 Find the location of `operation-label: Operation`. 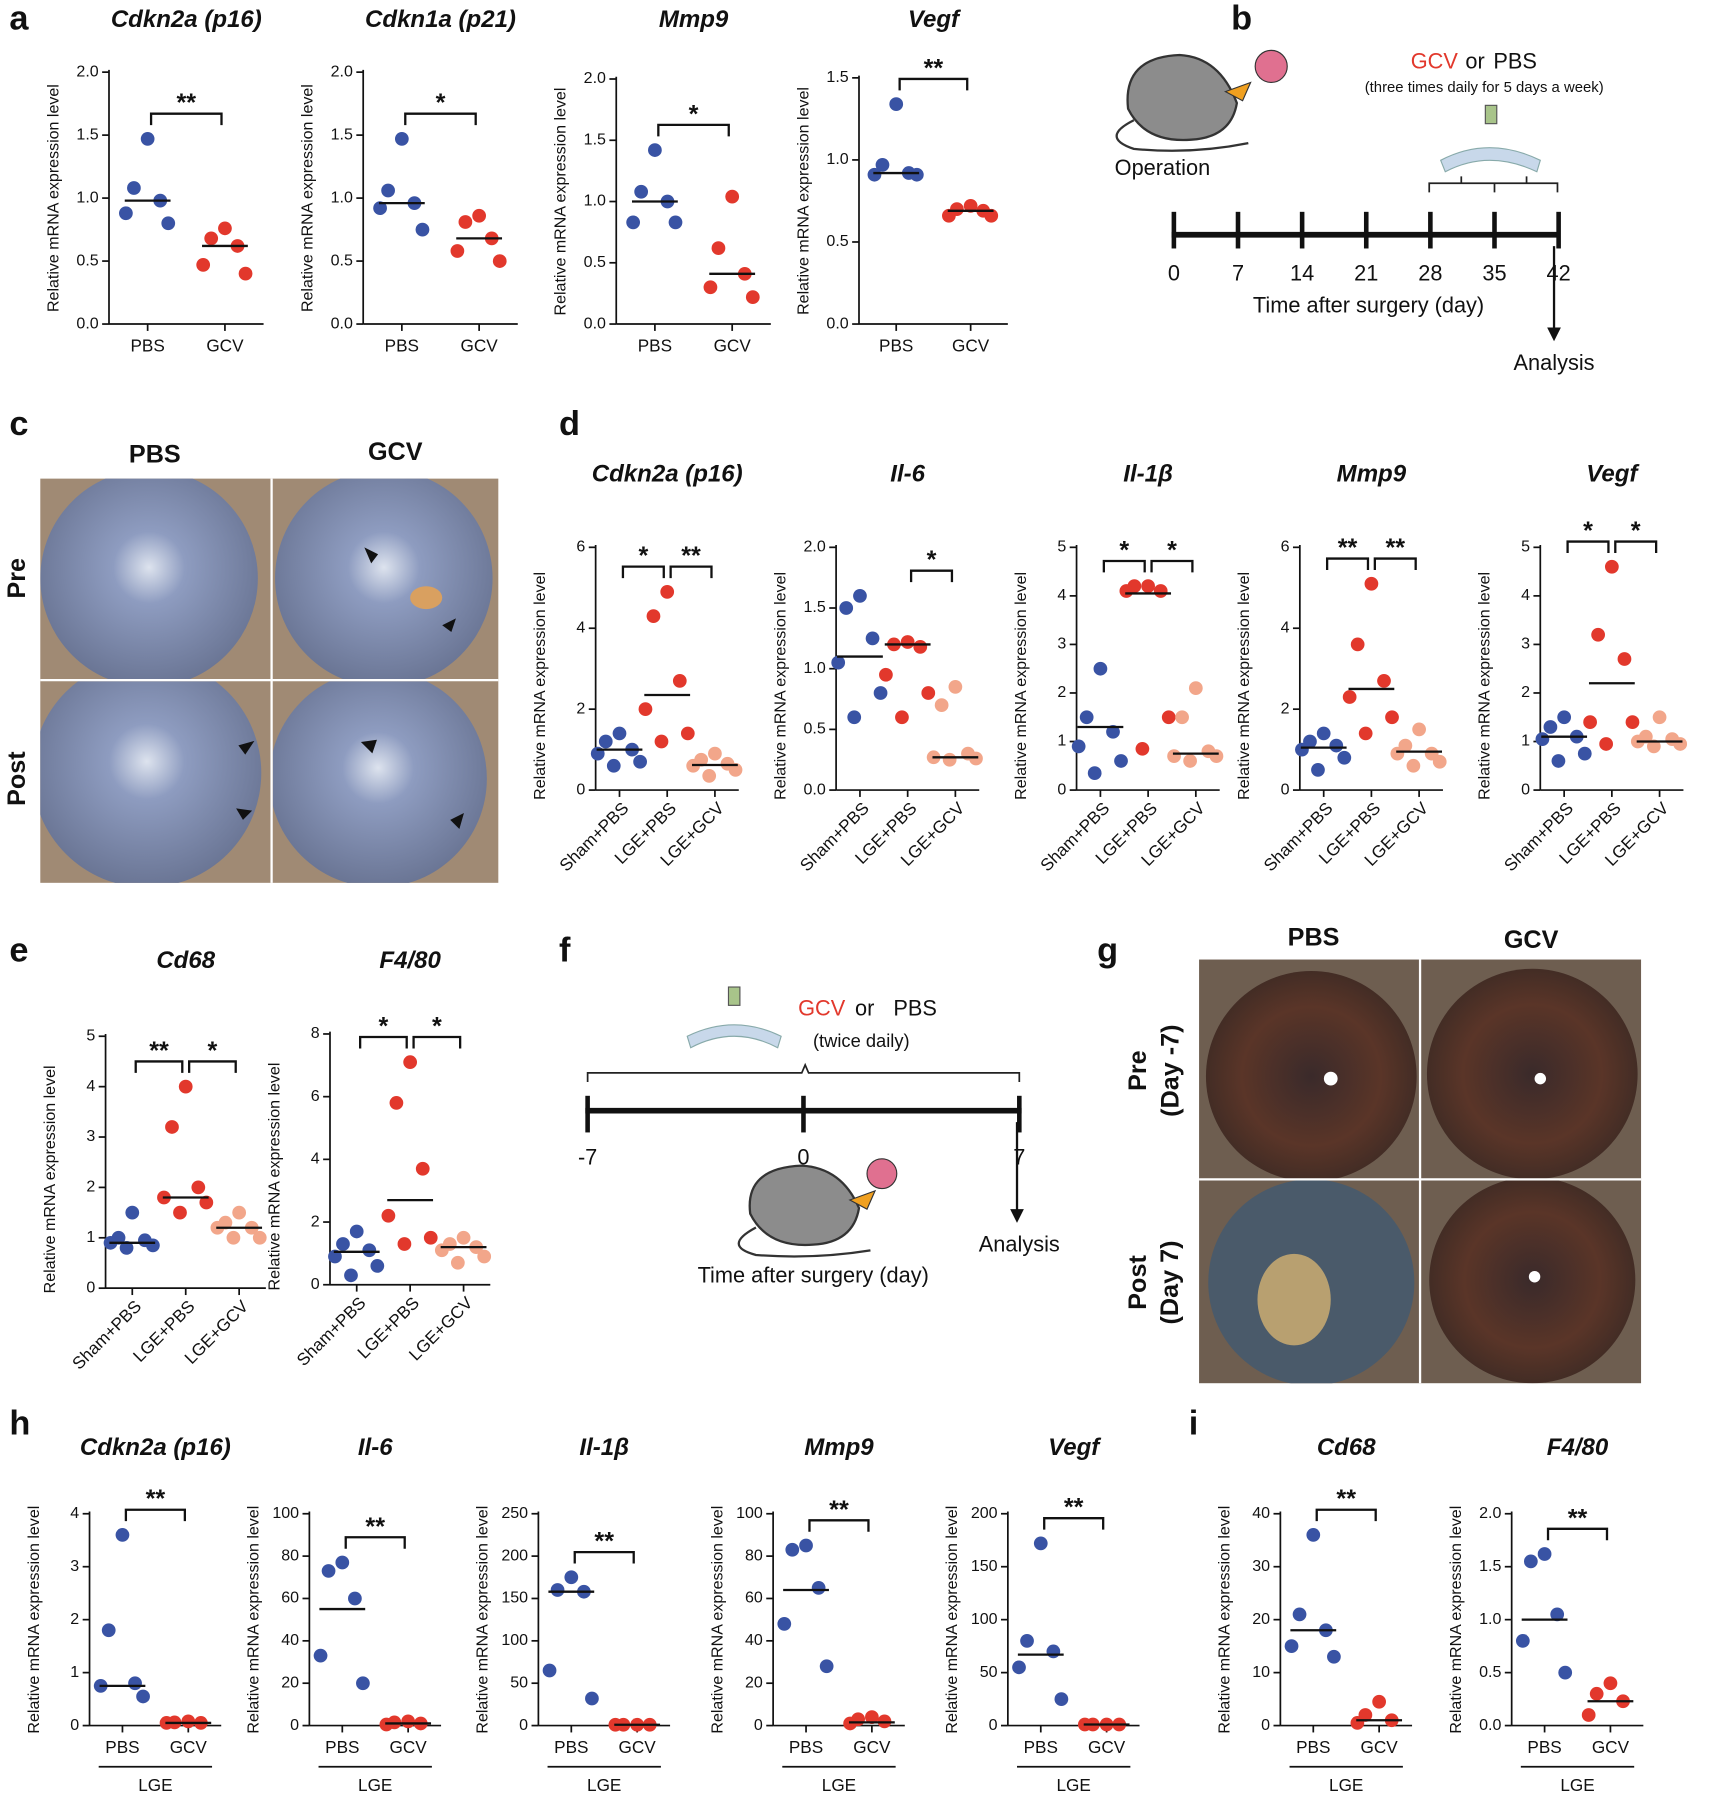

operation-label: Operation is located at coordinates (1163, 167).